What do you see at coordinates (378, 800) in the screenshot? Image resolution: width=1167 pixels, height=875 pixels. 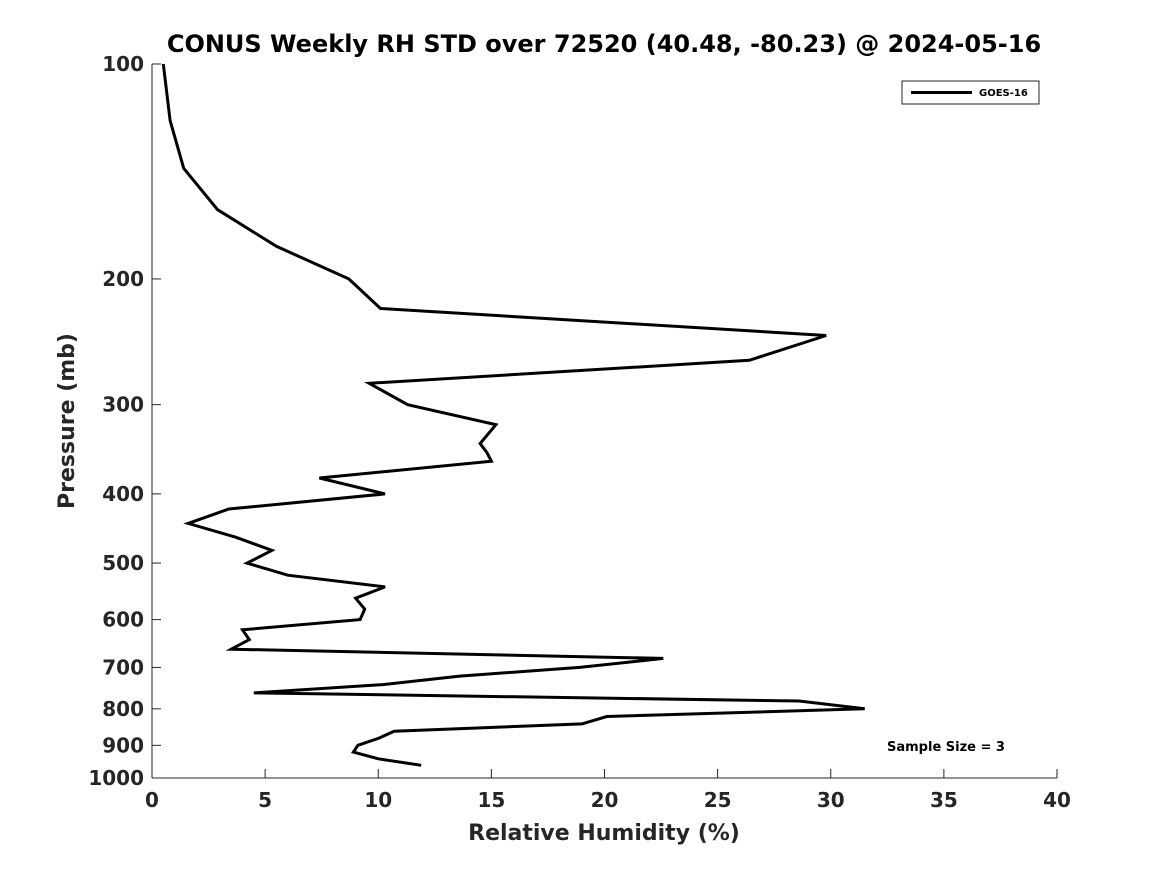 I see `x-tick-label: 10` at bounding box center [378, 800].